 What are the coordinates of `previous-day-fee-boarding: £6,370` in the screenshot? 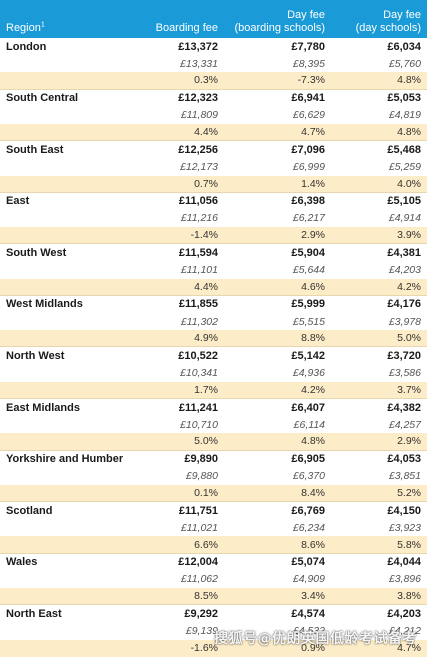 It's located at (308, 476).